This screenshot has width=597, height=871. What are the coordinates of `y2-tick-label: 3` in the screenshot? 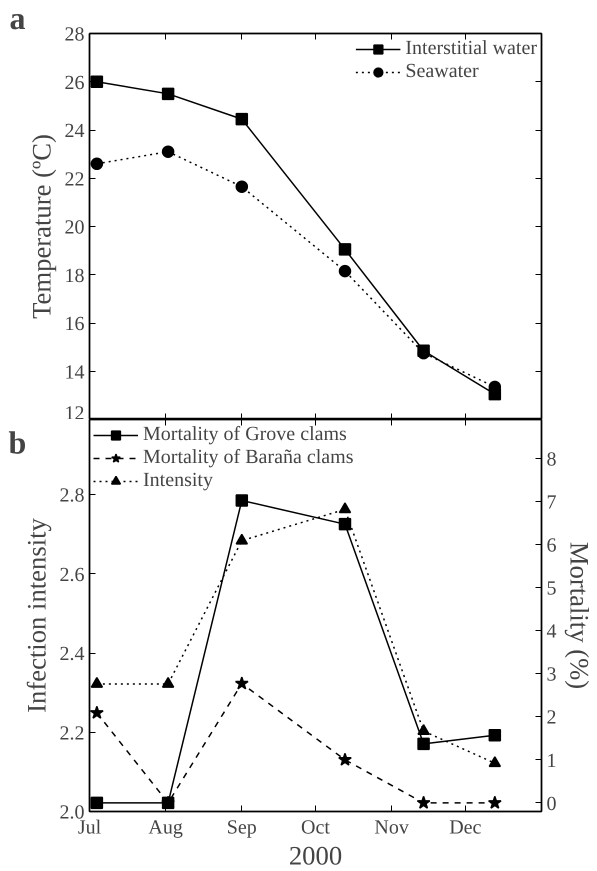 It's located at (551, 675).